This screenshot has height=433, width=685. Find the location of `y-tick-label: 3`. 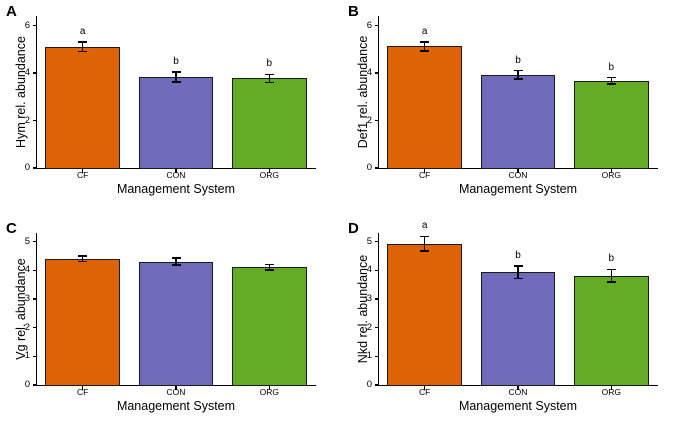

y-tick-label: 3 is located at coordinates (27, 298).